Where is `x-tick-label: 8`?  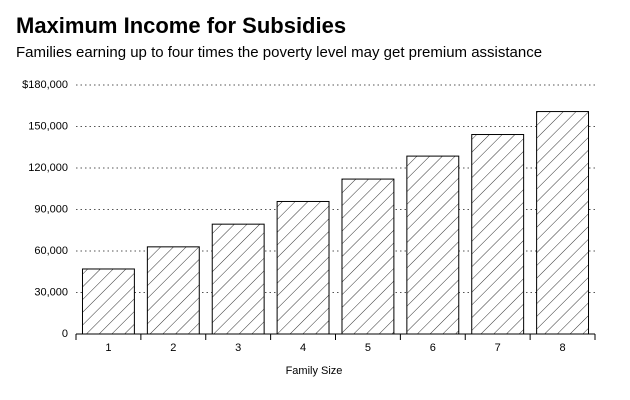
x-tick-label: 8 is located at coordinates (563, 348).